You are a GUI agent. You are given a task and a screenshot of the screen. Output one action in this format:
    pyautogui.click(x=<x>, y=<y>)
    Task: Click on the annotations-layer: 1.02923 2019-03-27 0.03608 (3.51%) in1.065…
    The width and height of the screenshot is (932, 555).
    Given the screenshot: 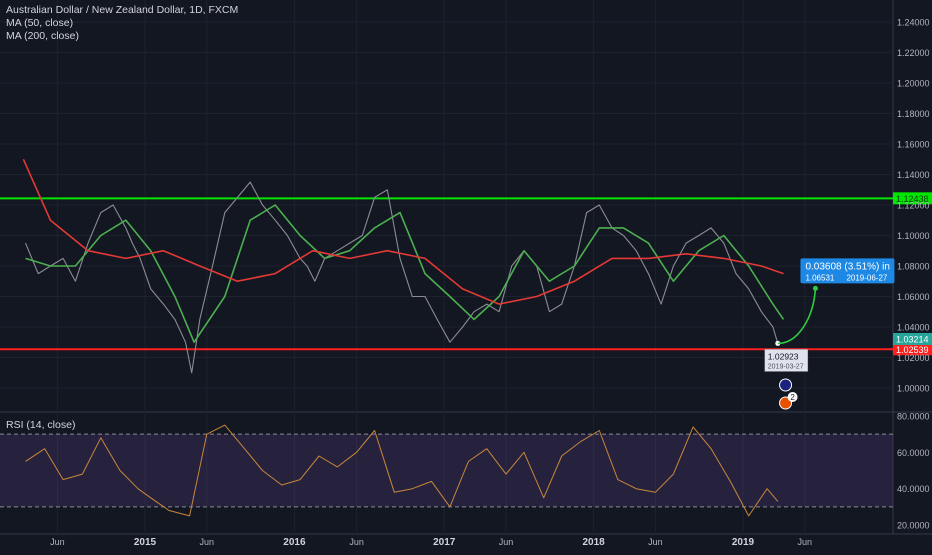 What is the action you would take?
    pyautogui.click(x=829, y=334)
    